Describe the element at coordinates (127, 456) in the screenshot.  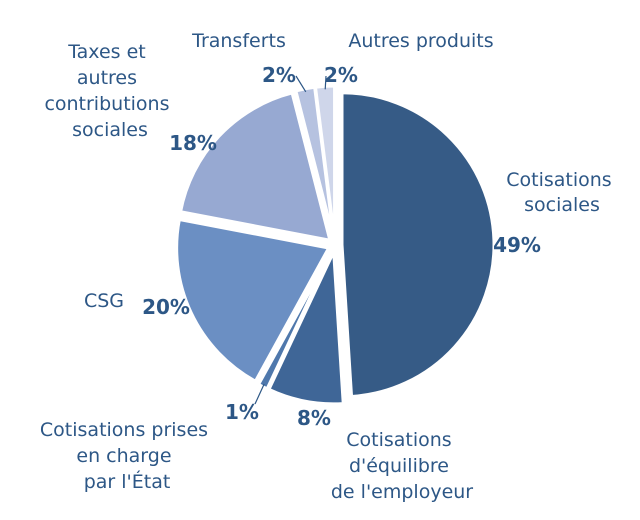
I see `category-label-cotisations-prises-en-charge: Cotisations prises en charge par l'État` at that location.